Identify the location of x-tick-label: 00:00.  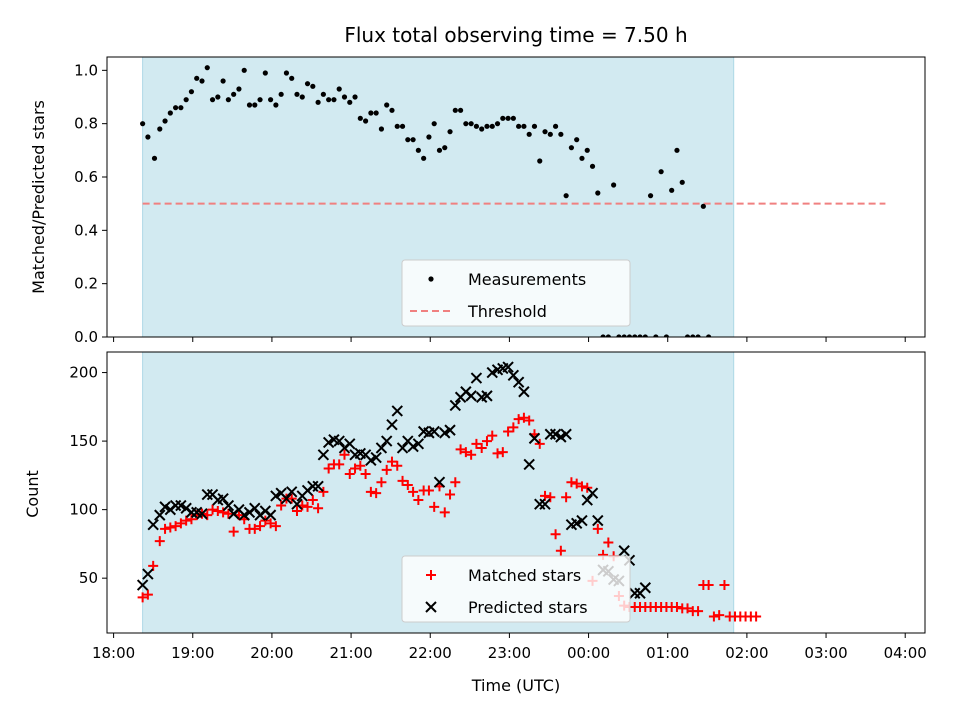
(588, 653).